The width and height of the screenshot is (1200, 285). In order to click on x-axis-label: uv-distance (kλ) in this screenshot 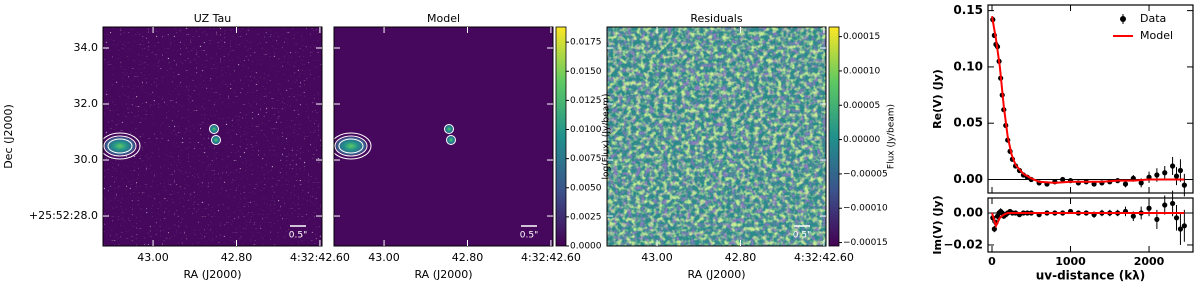, I will do `click(1091, 276)`.